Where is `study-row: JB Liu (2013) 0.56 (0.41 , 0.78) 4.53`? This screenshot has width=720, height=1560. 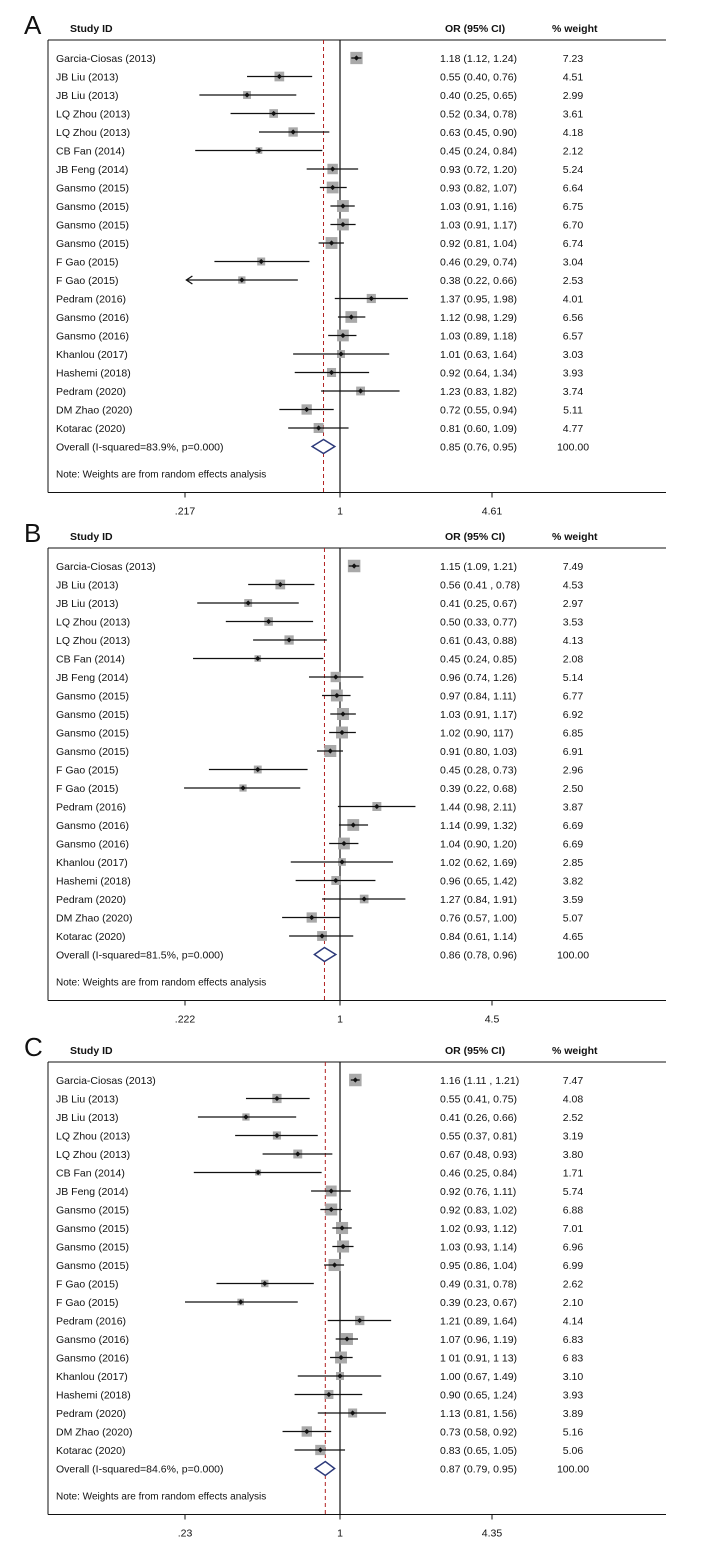 study-row: JB Liu (2013) 0.56 (0.41 , 0.78) 4.53 is located at coordinates (319, 586).